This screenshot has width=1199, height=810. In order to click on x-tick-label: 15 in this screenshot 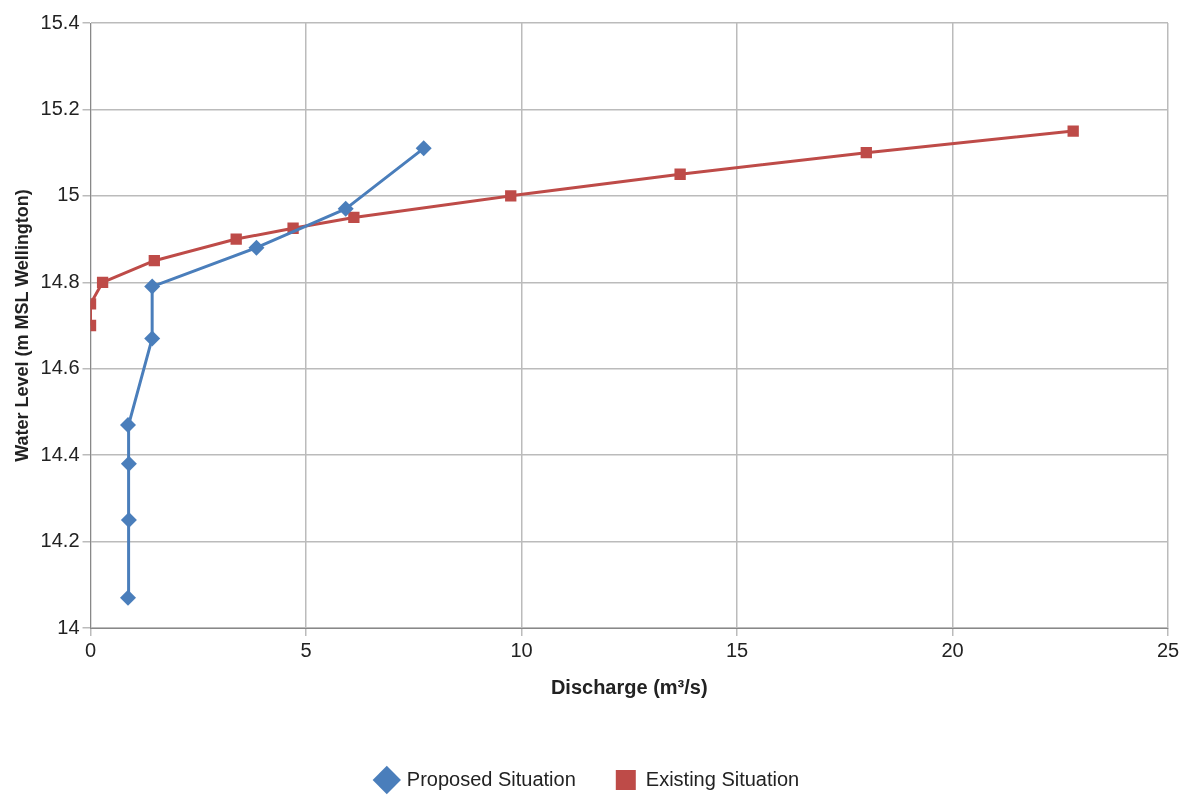, I will do `click(737, 649)`.